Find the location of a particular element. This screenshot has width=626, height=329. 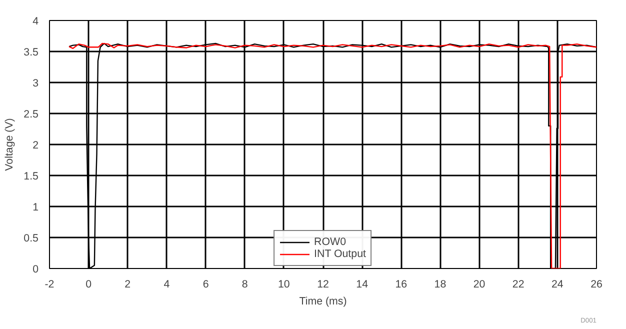

y-tick-label: 4 is located at coordinates (35, 22).